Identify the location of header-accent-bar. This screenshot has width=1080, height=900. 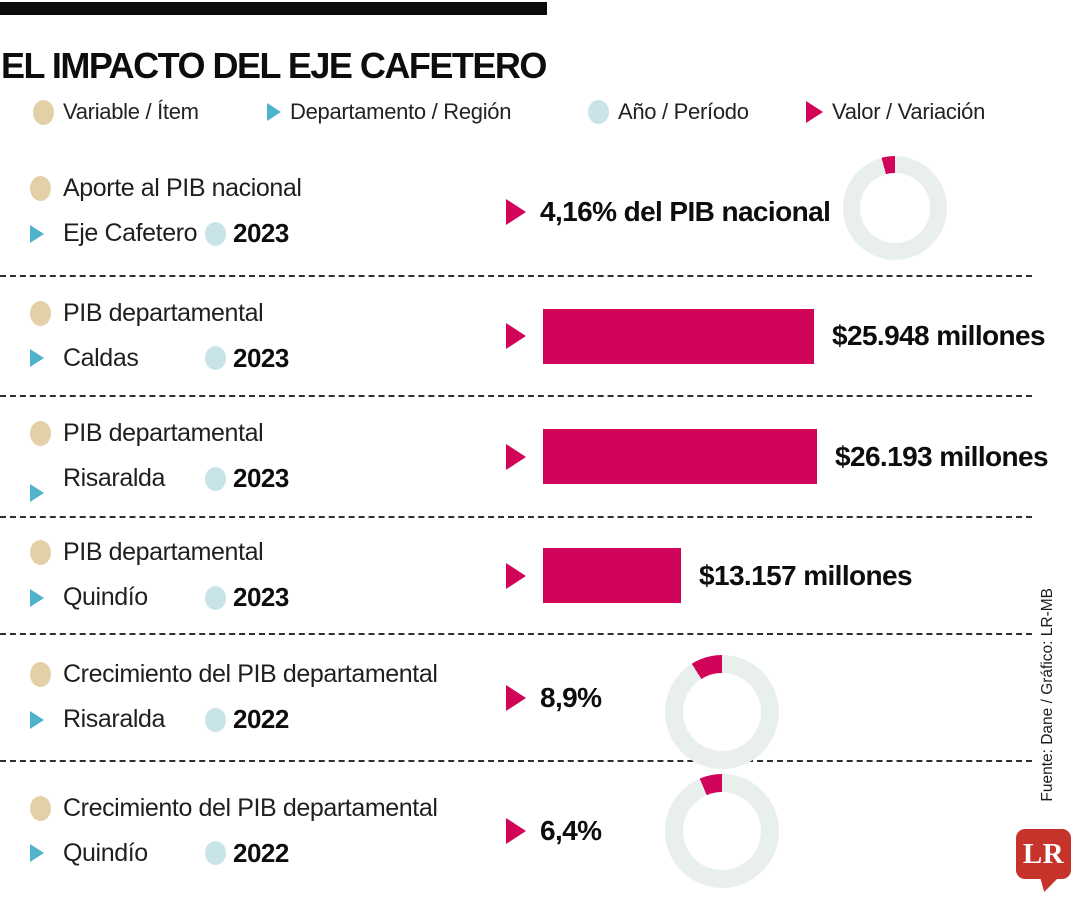
(273, 8).